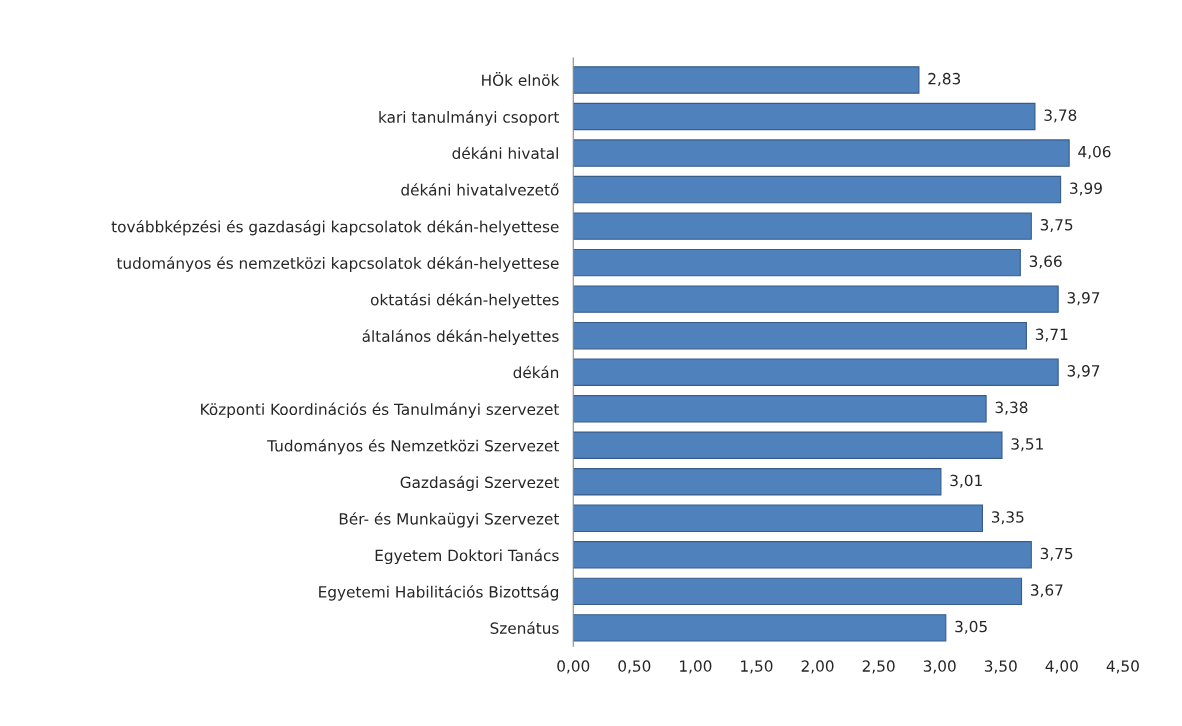 The width and height of the screenshot is (1182, 726). What do you see at coordinates (464, 301) in the screenshot?
I see `y-tick-label: oktatási dékán-helyettes` at bounding box center [464, 301].